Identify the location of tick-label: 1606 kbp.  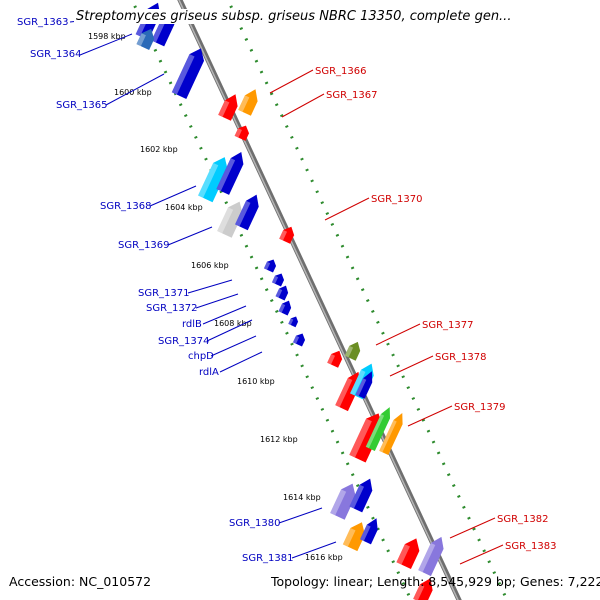
(210, 265).